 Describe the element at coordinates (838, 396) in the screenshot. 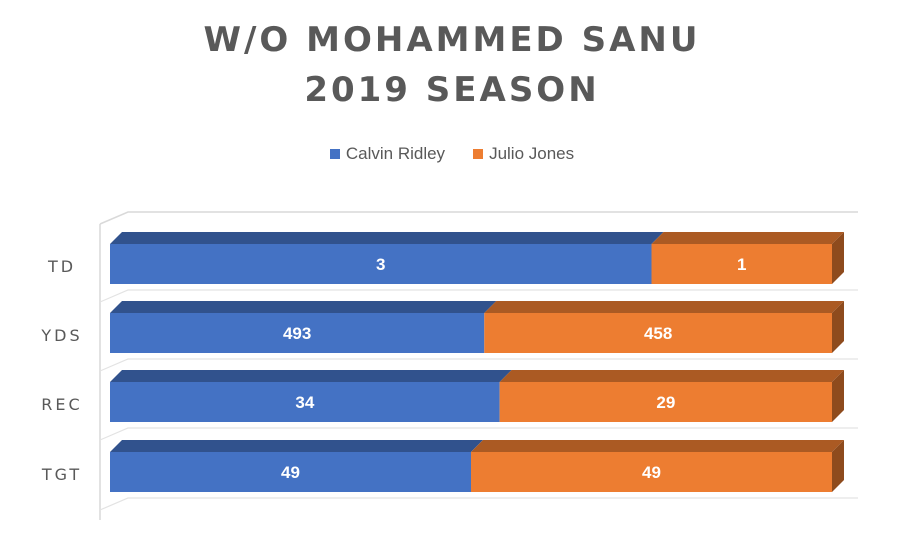

I see `bar-side-rec-julio-jones` at that location.